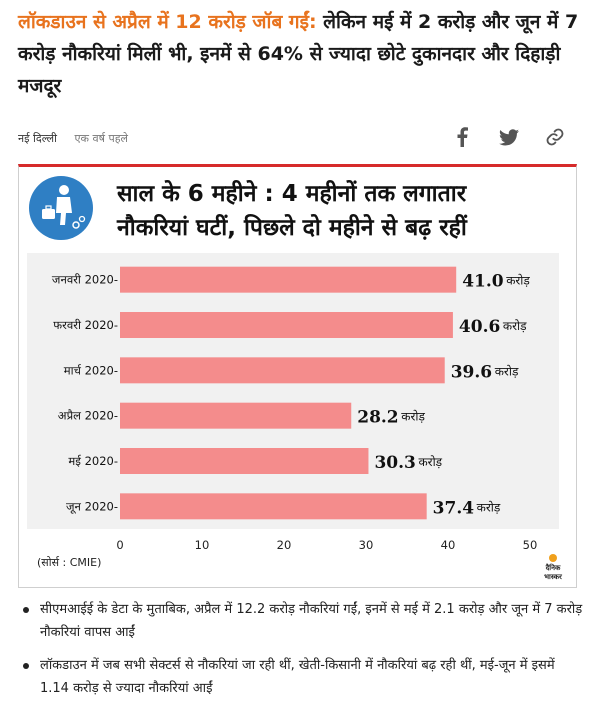 This screenshot has width=597, height=721. Describe the element at coordinates (553, 577) in the screenshot. I see `svg-text: भास्कर` at that location.